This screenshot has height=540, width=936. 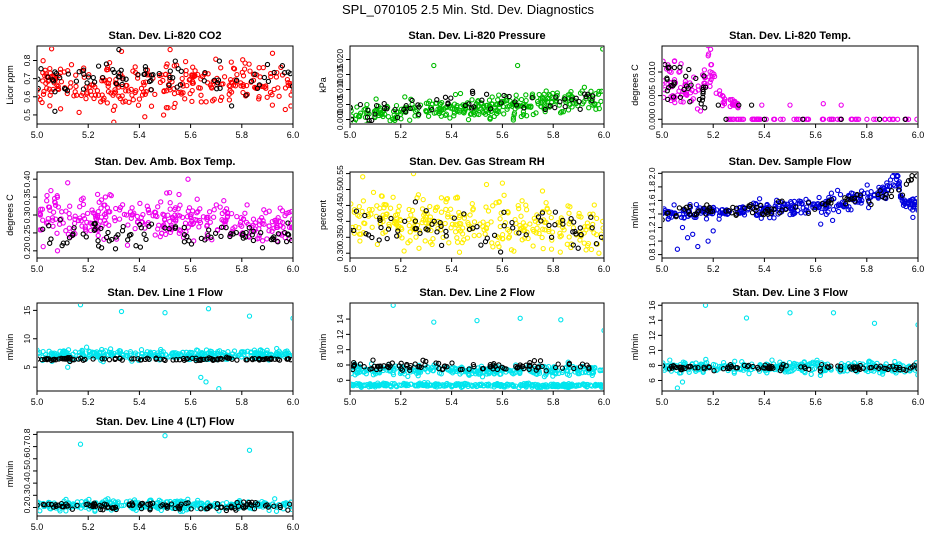 I want to click on y-tick-label: 1.2, so click(x=652, y=227).